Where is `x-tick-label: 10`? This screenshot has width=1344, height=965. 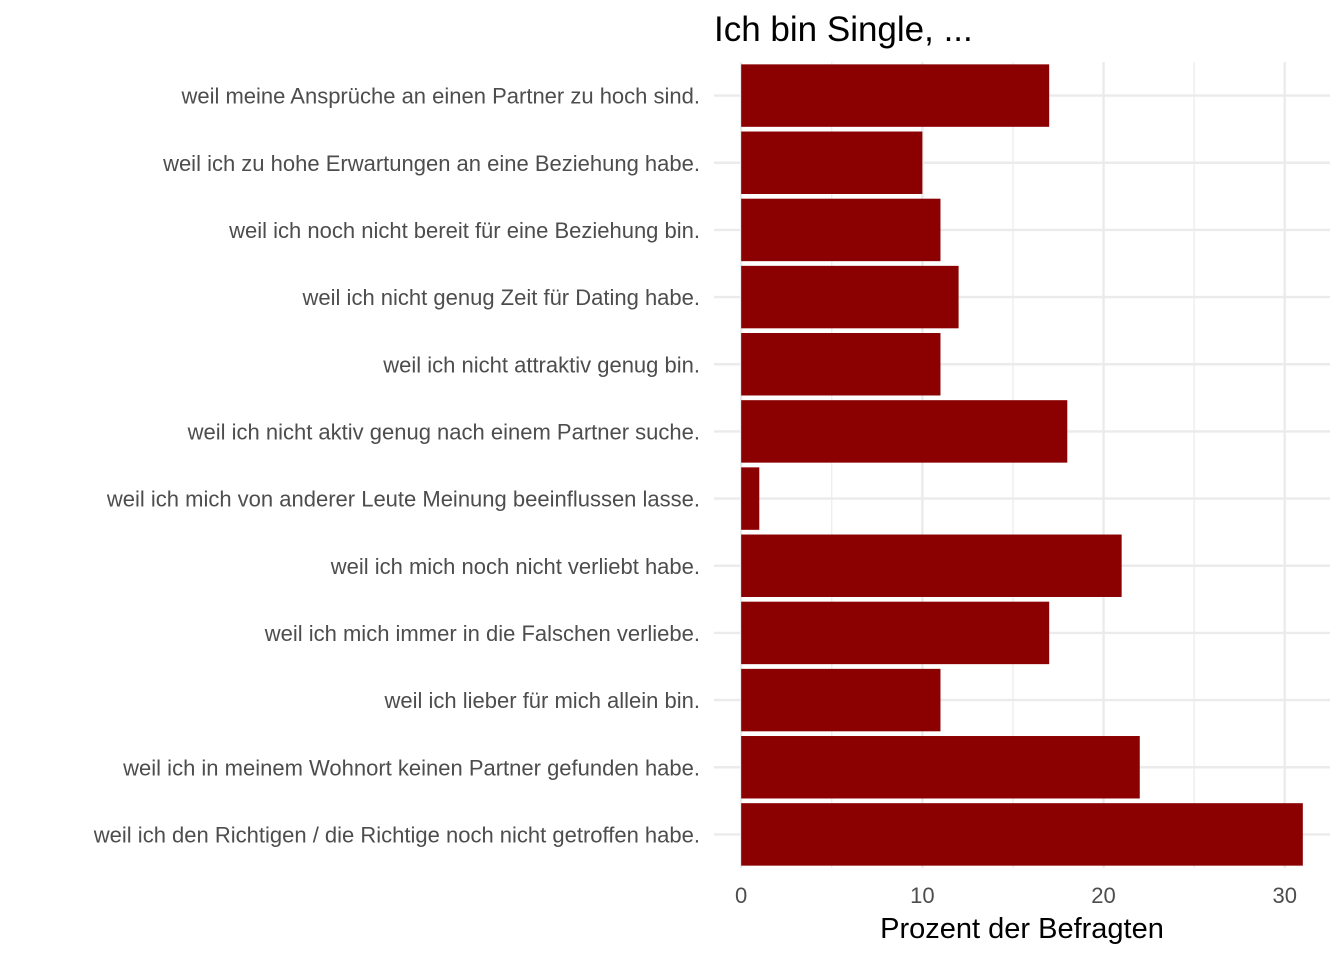 x-tick-label: 10 is located at coordinates (922, 895).